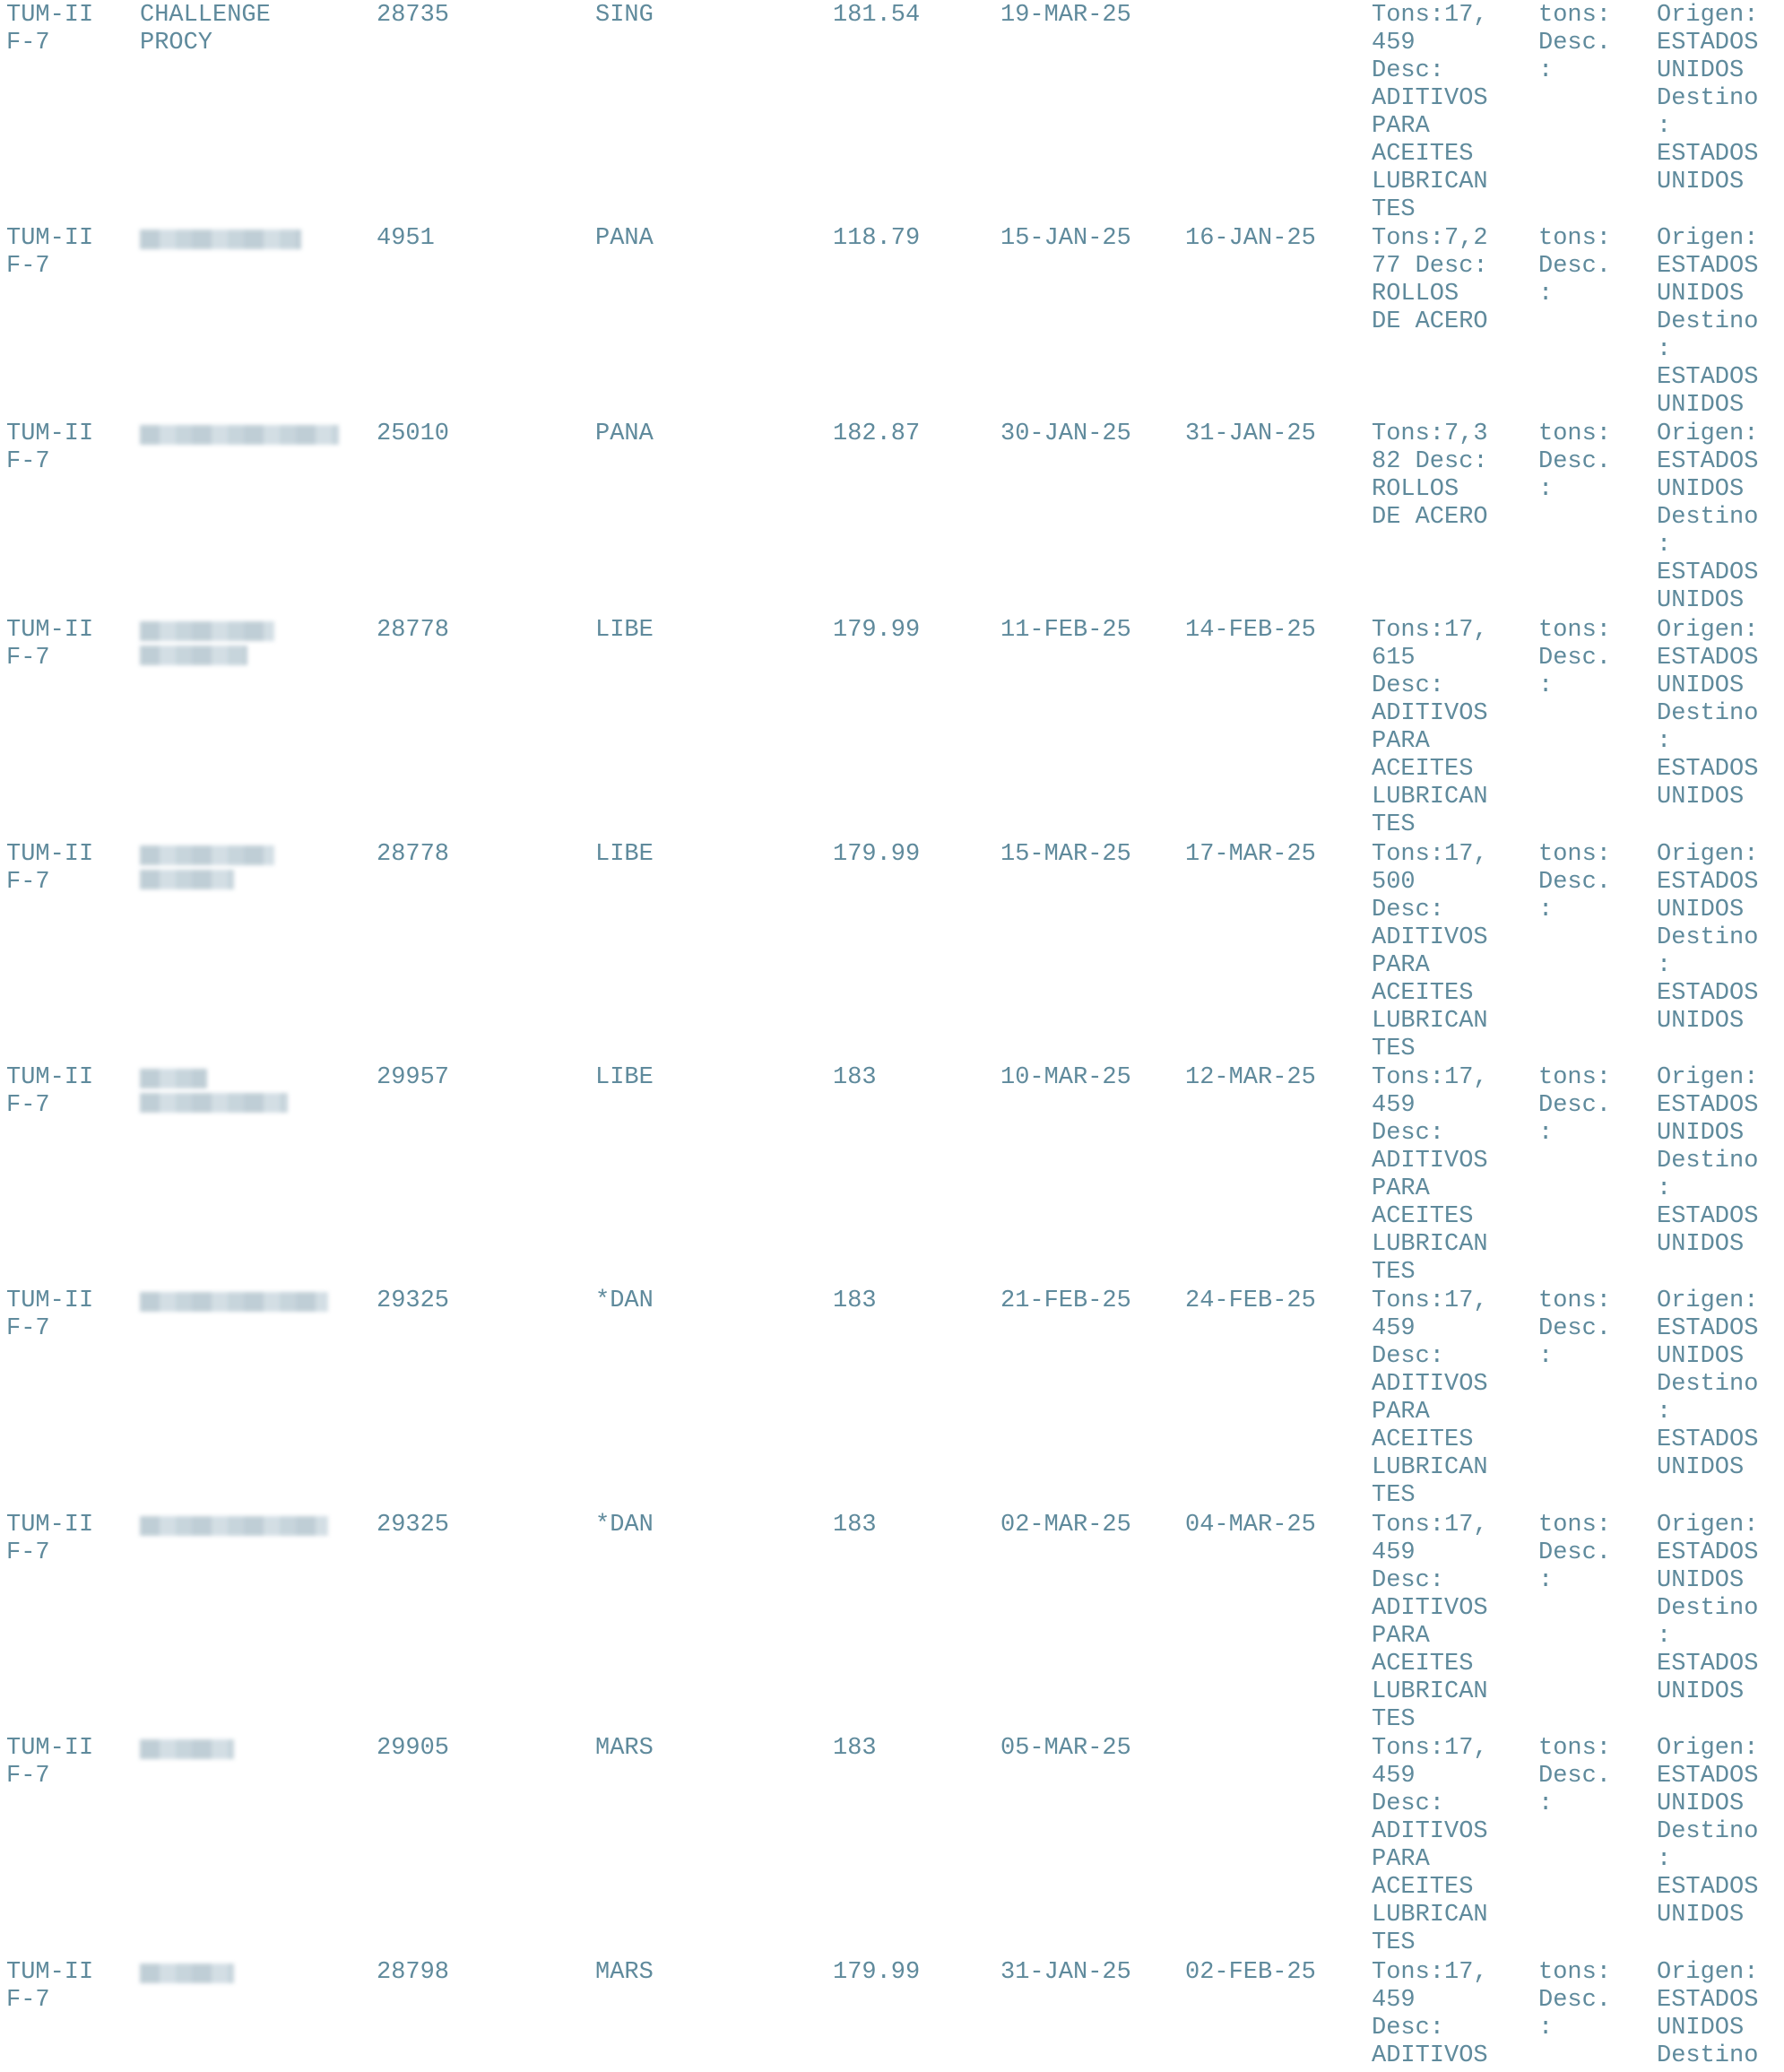  Describe the element at coordinates (1251, 1077) in the screenshot. I see `departure-date-cell: 12-MAR-25` at that location.